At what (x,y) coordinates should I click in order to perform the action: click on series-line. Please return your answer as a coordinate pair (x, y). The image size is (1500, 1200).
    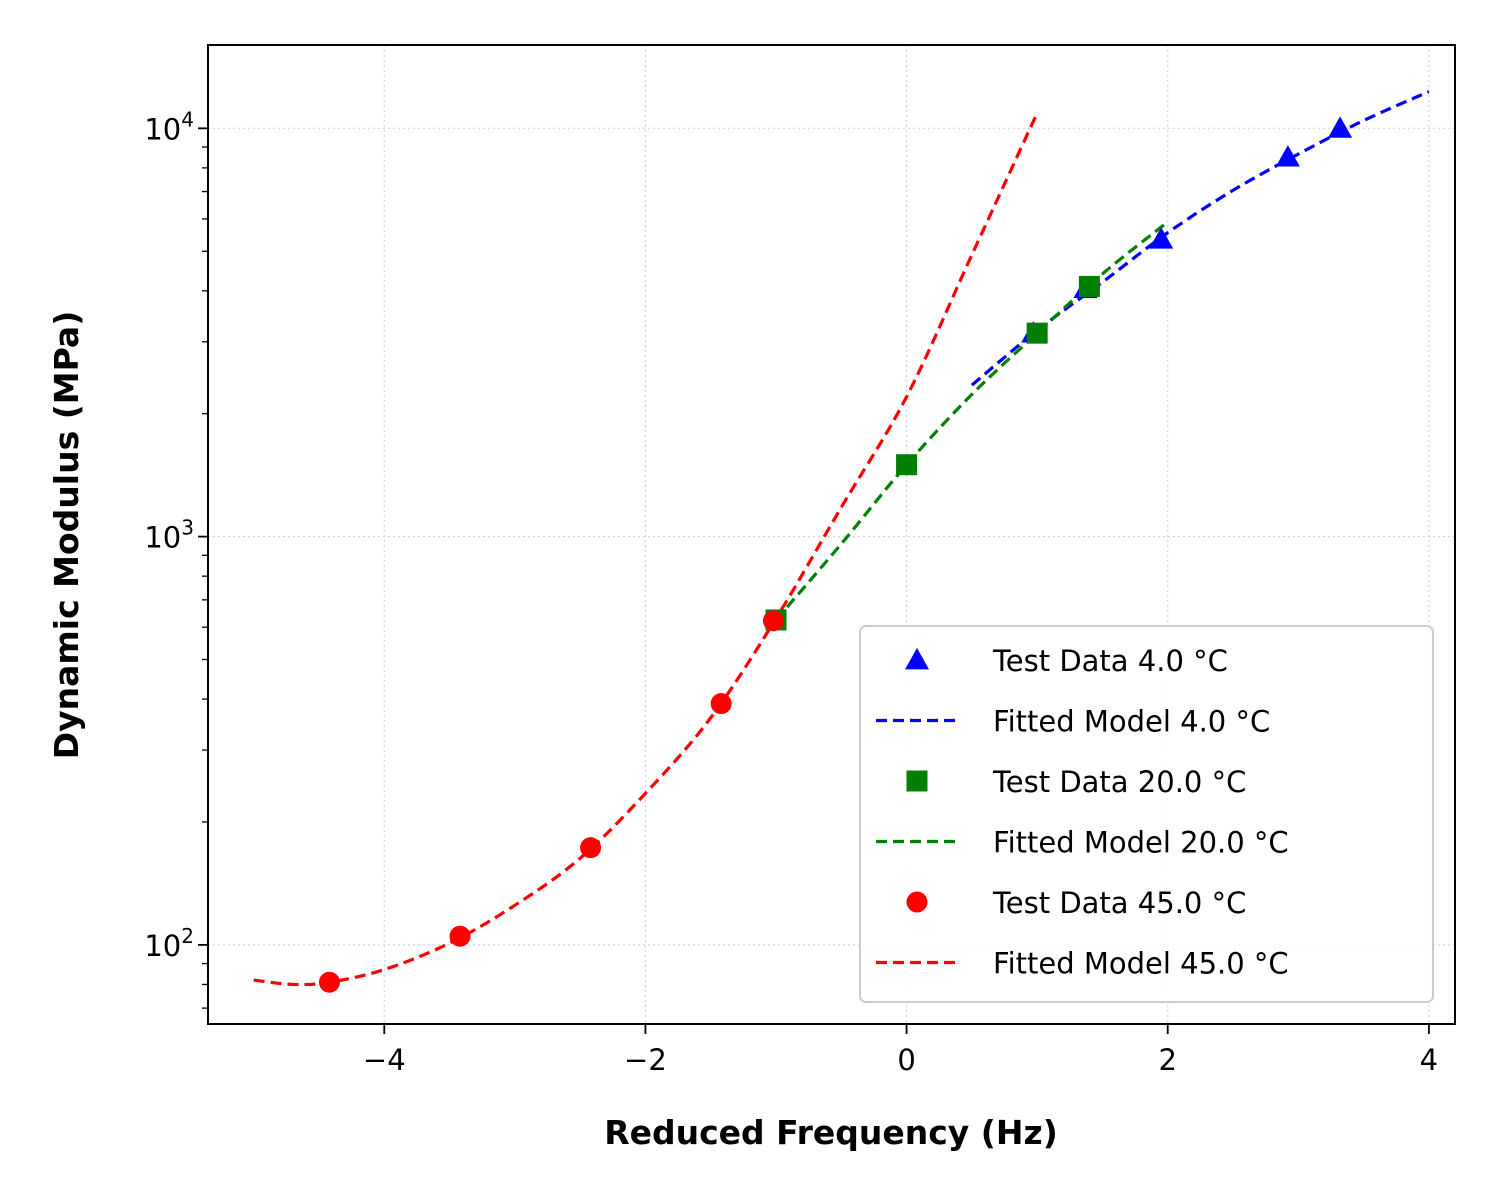
    Looking at the image, I should click on (971, 420).